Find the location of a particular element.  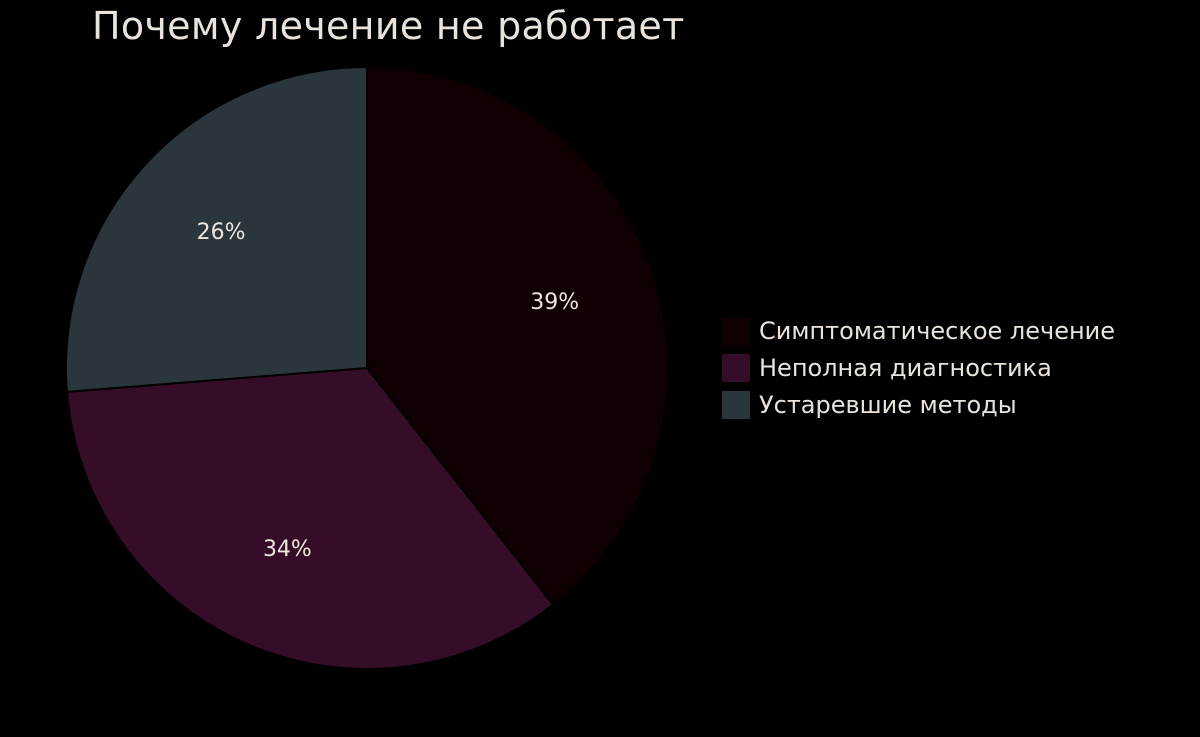

legend-swatch-outdated-methods is located at coordinates (736, 404).